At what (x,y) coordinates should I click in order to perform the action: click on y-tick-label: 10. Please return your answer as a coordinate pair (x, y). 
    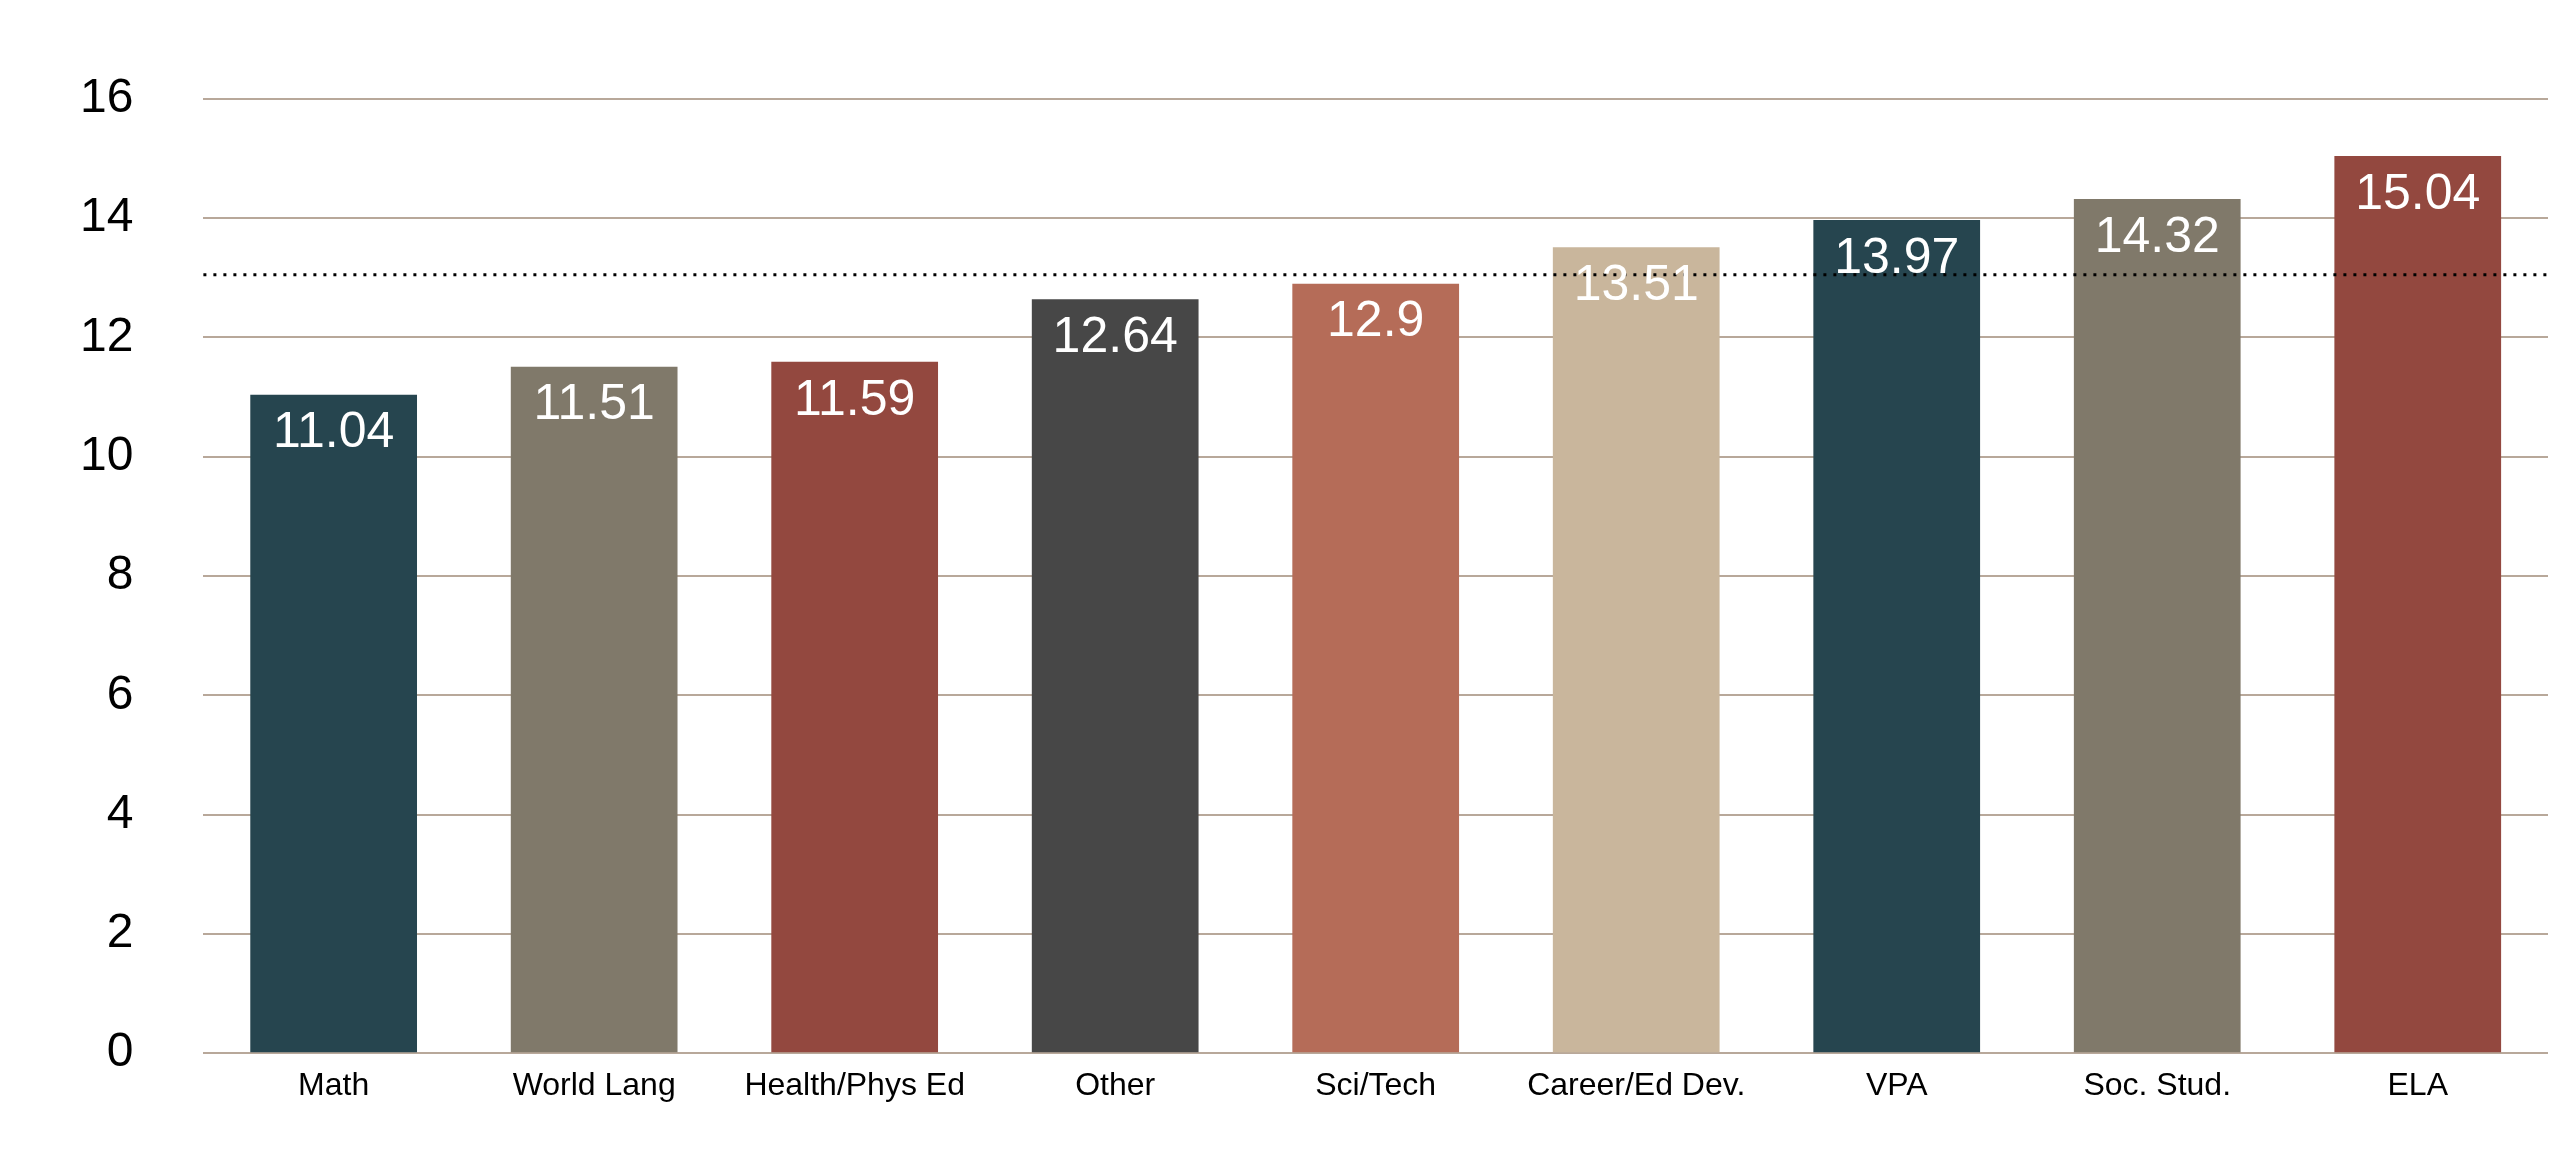
    Looking at the image, I should click on (107, 453).